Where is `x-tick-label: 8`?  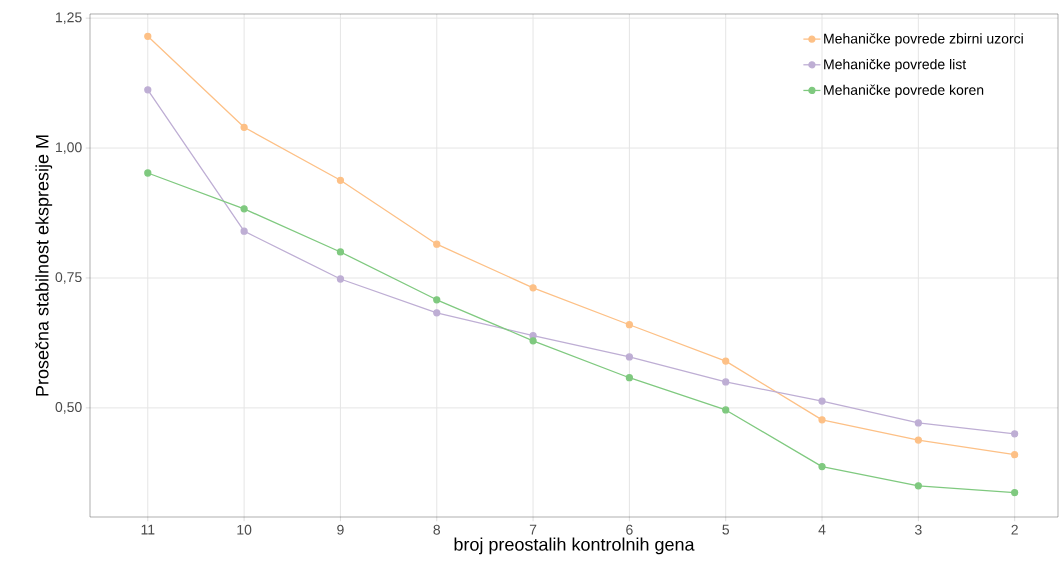
x-tick-label: 8 is located at coordinates (437, 529).